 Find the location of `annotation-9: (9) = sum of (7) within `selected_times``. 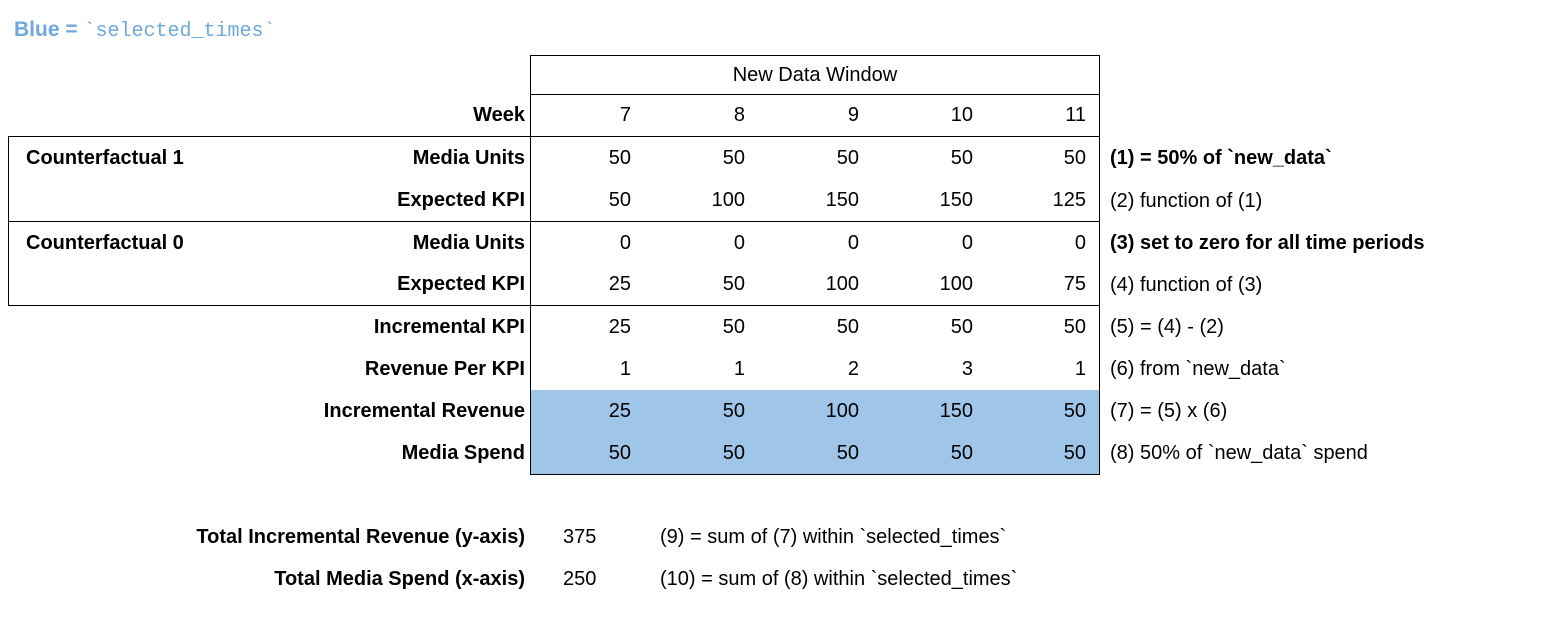

annotation-9: (9) = sum of (7) within `selected_times` is located at coordinates (833, 536).